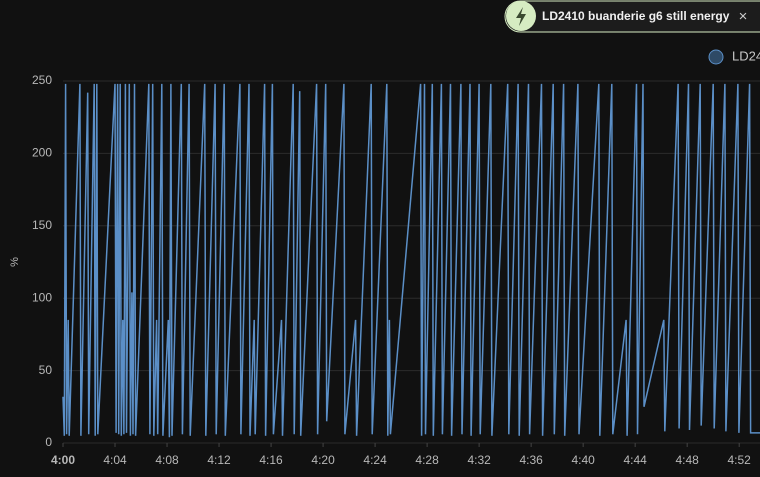  I want to click on entity-chip: LD2410 buanderie g6 still energy ×, so click(632, 16).